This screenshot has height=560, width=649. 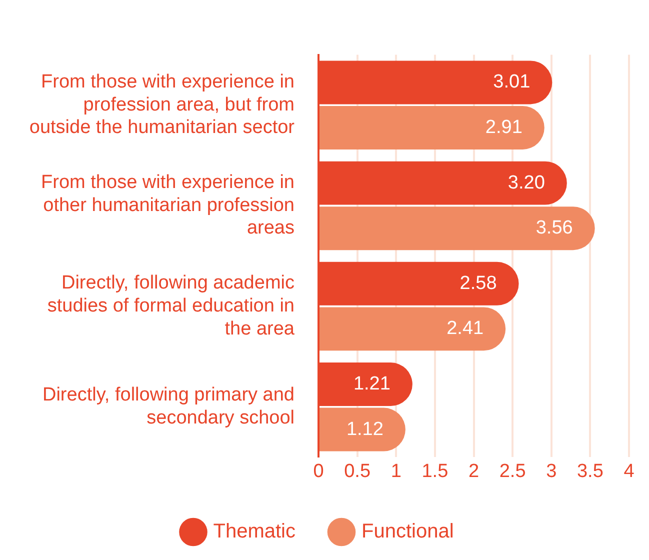 I want to click on y-tick-label: Directly, following academic studies of formal education in the area, so click(x=171, y=306).